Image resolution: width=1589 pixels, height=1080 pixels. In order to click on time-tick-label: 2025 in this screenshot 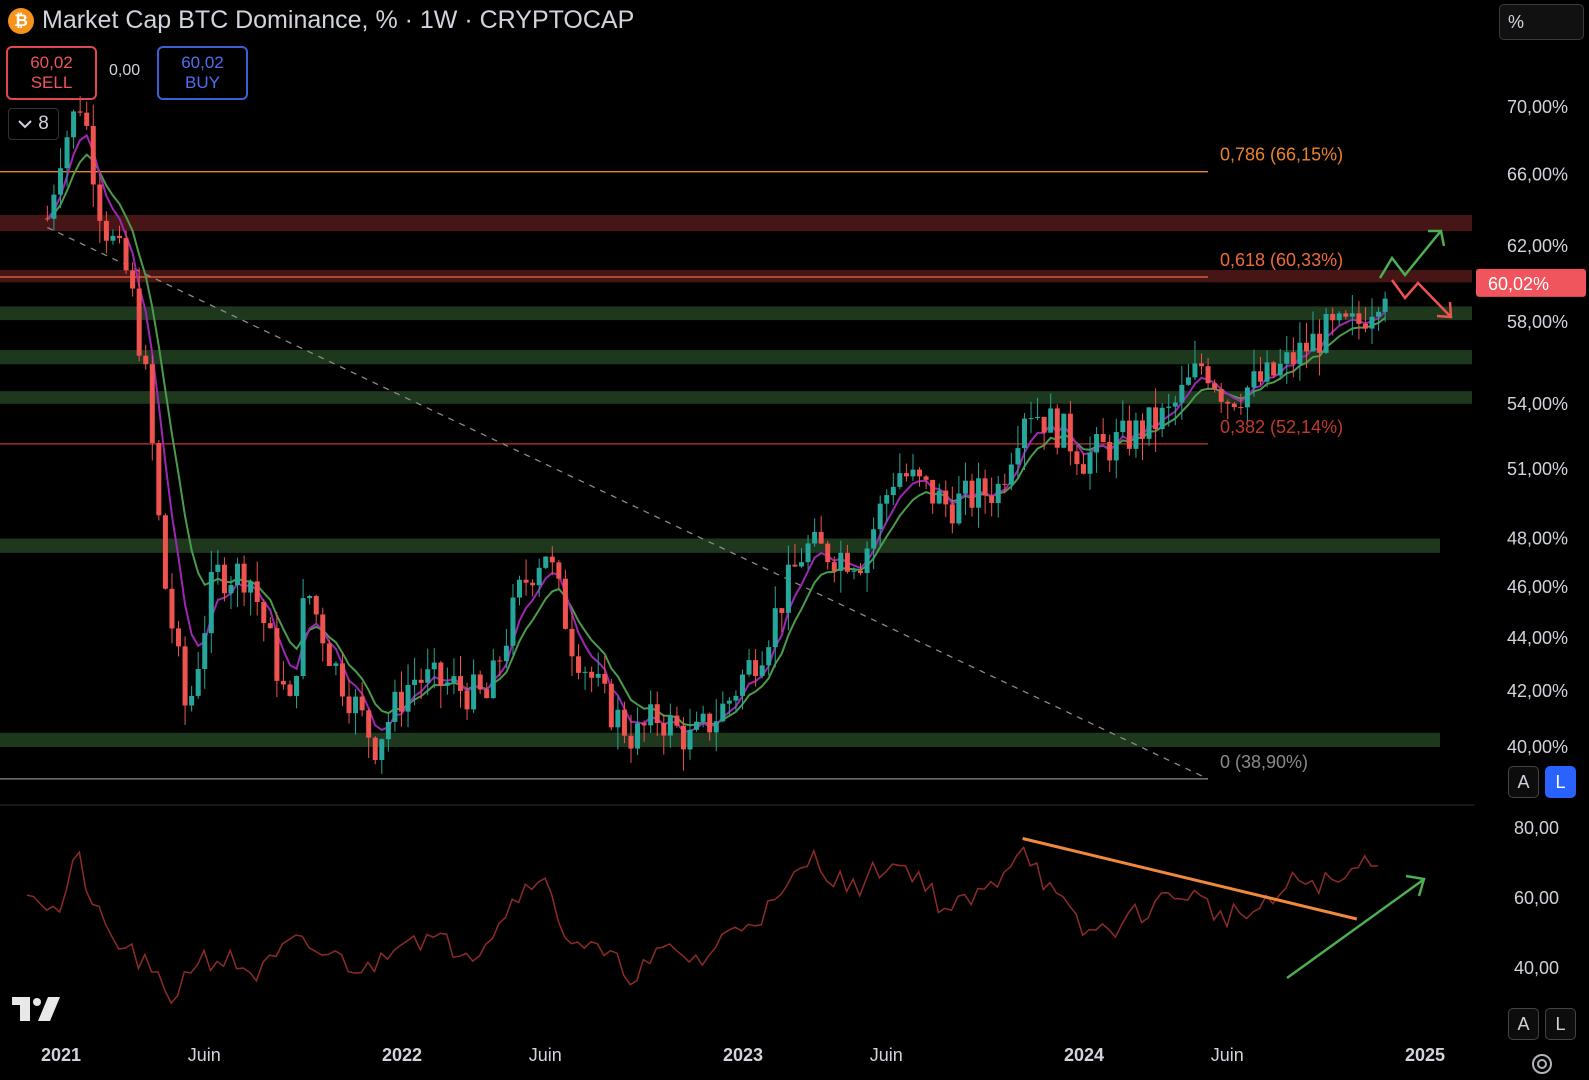, I will do `click(1425, 1055)`.